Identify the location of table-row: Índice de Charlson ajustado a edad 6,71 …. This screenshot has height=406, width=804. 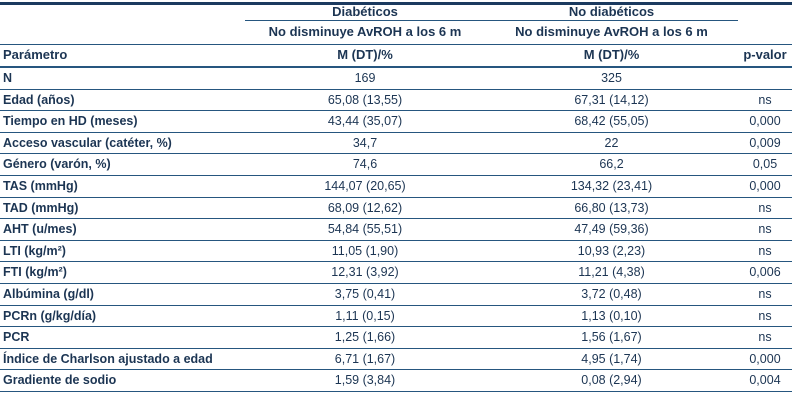
(396, 359).